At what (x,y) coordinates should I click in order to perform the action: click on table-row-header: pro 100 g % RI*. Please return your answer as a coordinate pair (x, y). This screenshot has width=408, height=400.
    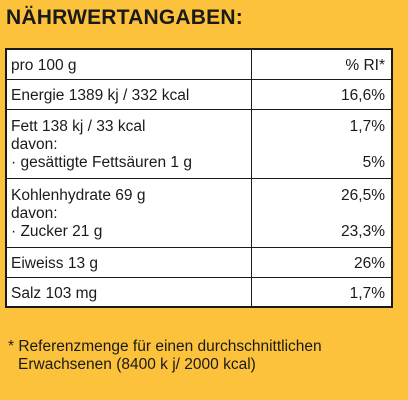
    Looking at the image, I should click on (199, 64).